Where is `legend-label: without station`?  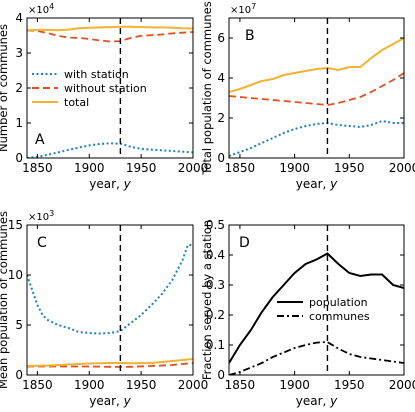 legend-label: without station is located at coordinates (105, 88).